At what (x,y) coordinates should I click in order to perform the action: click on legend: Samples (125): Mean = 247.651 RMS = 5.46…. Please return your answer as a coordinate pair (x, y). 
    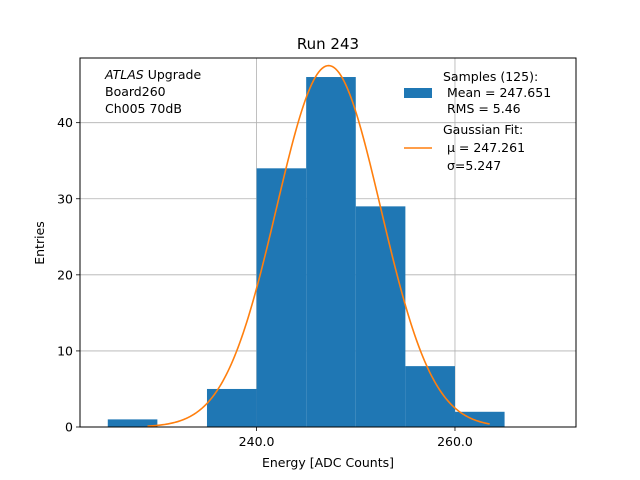
    Looking at the image, I should click on (477, 121).